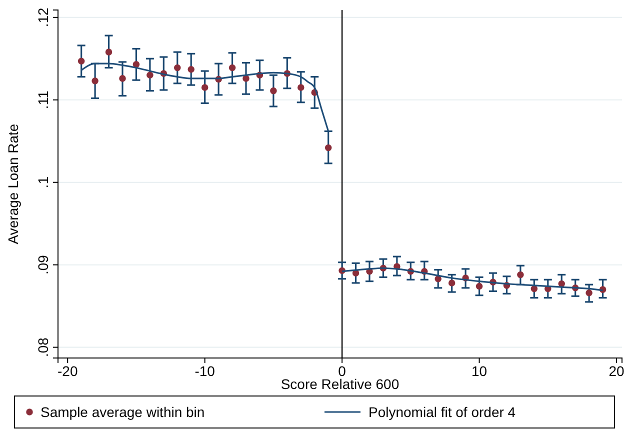 This screenshot has height=447, width=629. What do you see at coordinates (43, 100) in the screenshot?
I see `y-tick-label: .11` at bounding box center [43, 100].